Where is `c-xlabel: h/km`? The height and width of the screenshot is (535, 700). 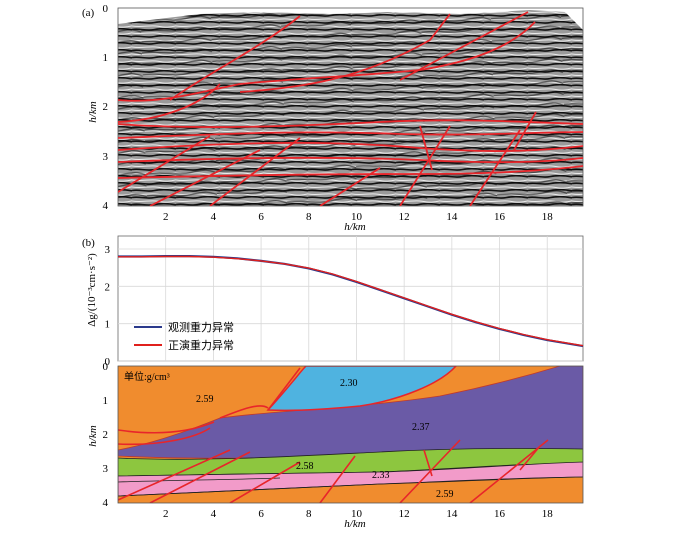 c-xlabel: h/km is located at coordinates (354, 524).